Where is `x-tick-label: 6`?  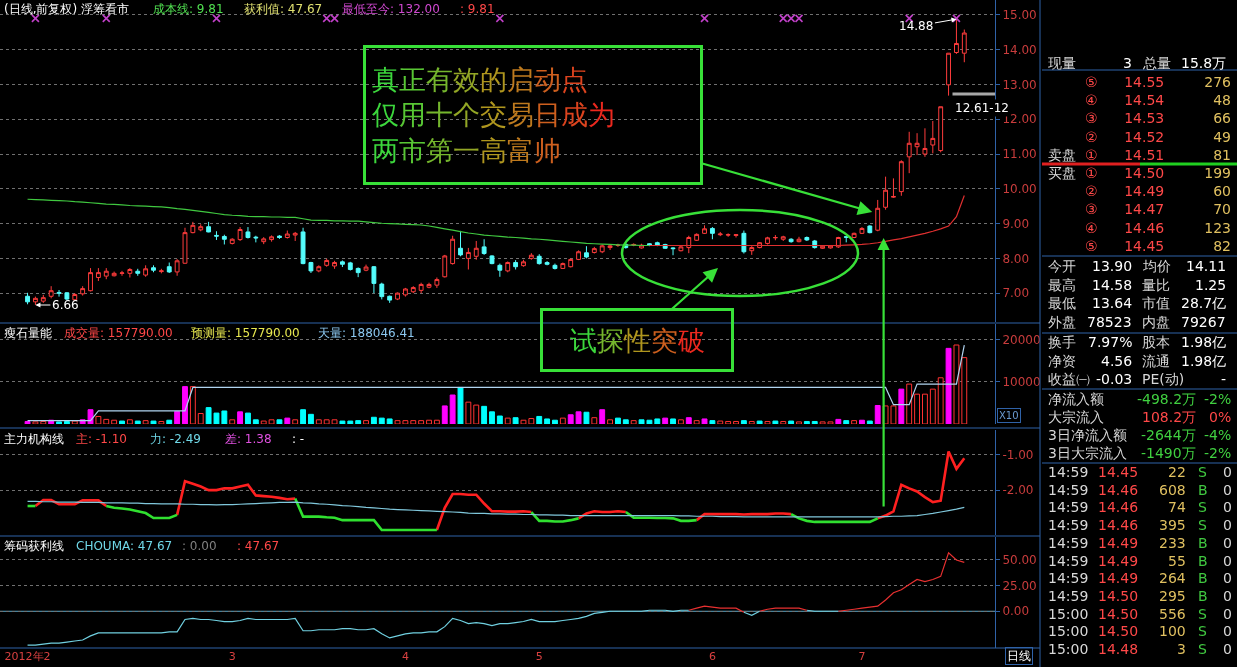
x-tick-label: 6 is located at coordinates (712, 656).